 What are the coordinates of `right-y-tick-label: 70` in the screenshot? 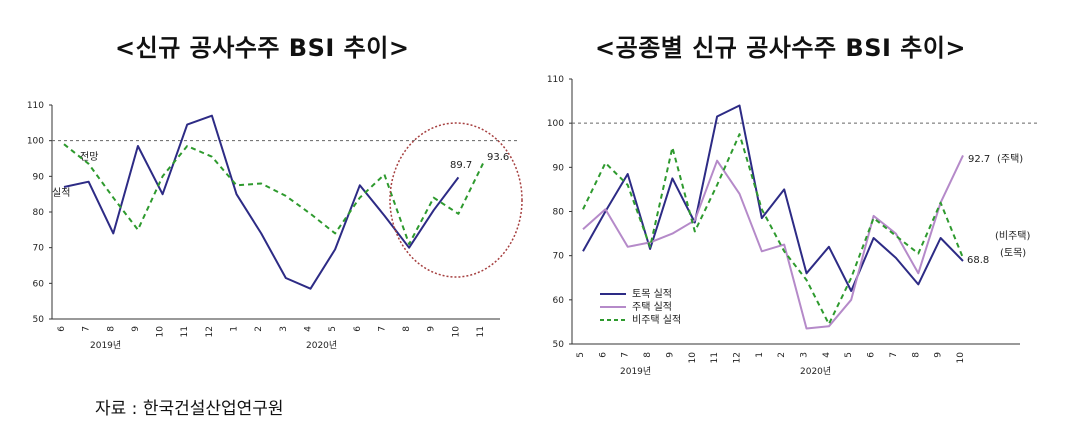 It's located at (559, 257).